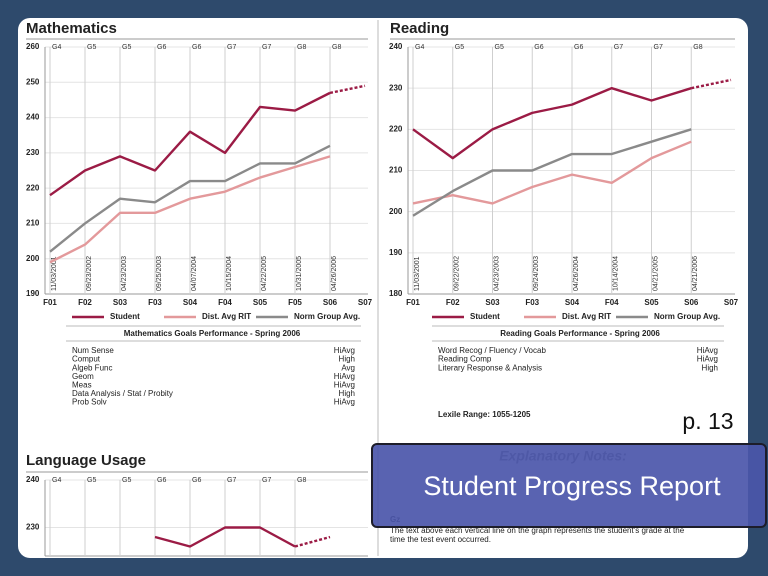 Image resolution: width=768 pixels, height=576 pixels. Describe the element at coordinates (707, 421) in the screenshot. I see `page-label: p. 13` at that location.